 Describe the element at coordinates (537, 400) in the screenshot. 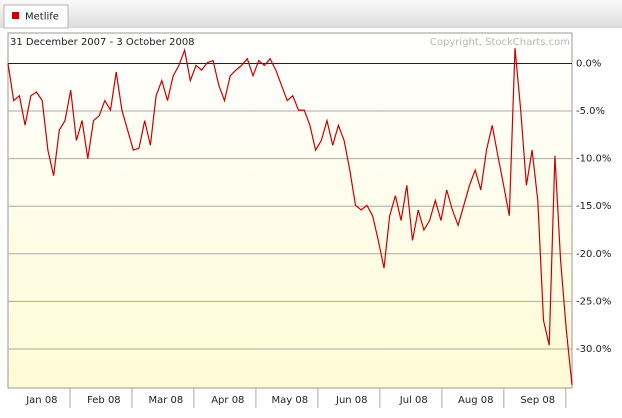

I see `x-tick-label: Sep 08` at that location.